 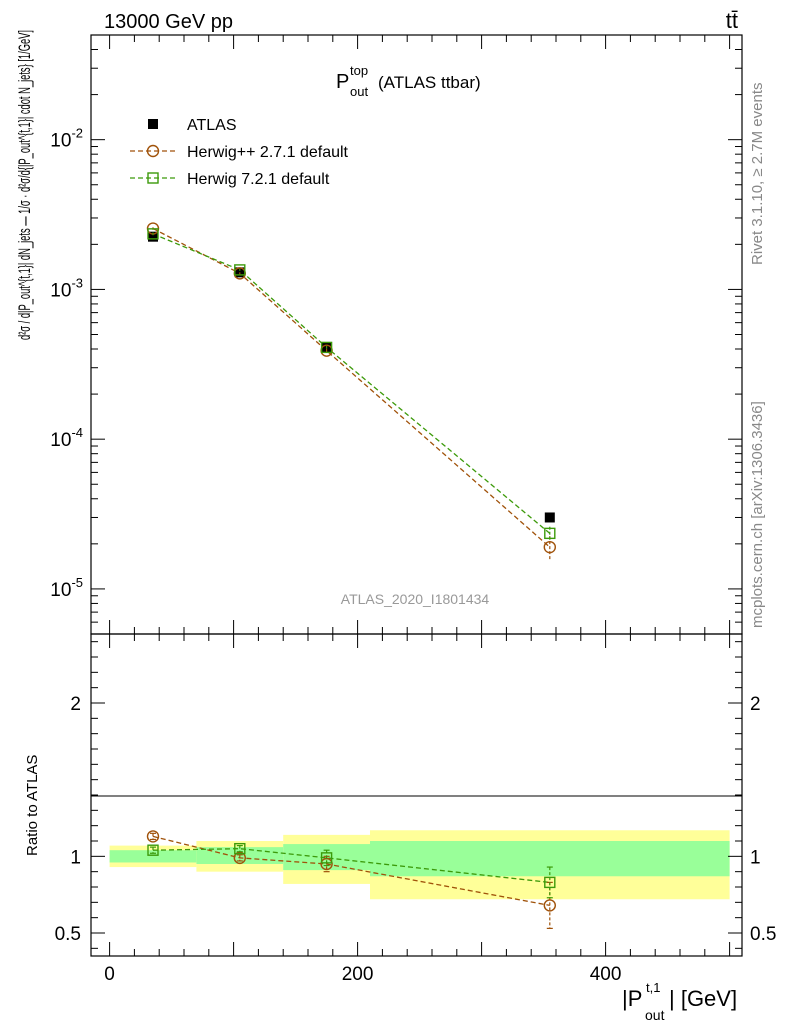 I want to click on rivet-label: Rivet 3.1.10, ≥ 2.7M events, so click(x=757, y=174).